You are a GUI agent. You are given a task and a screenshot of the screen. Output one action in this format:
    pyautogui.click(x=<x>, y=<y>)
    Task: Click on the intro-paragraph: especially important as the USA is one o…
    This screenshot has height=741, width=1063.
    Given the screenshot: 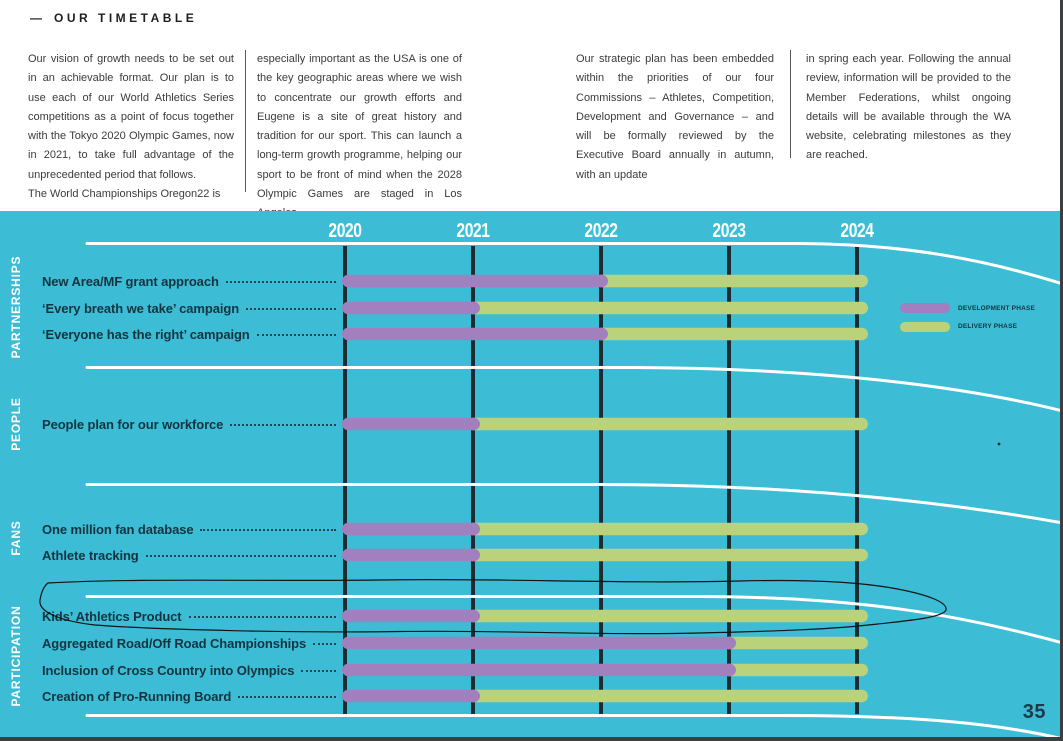 What is the action you would take?
    pyautogui.click(x=359, y=136)
    